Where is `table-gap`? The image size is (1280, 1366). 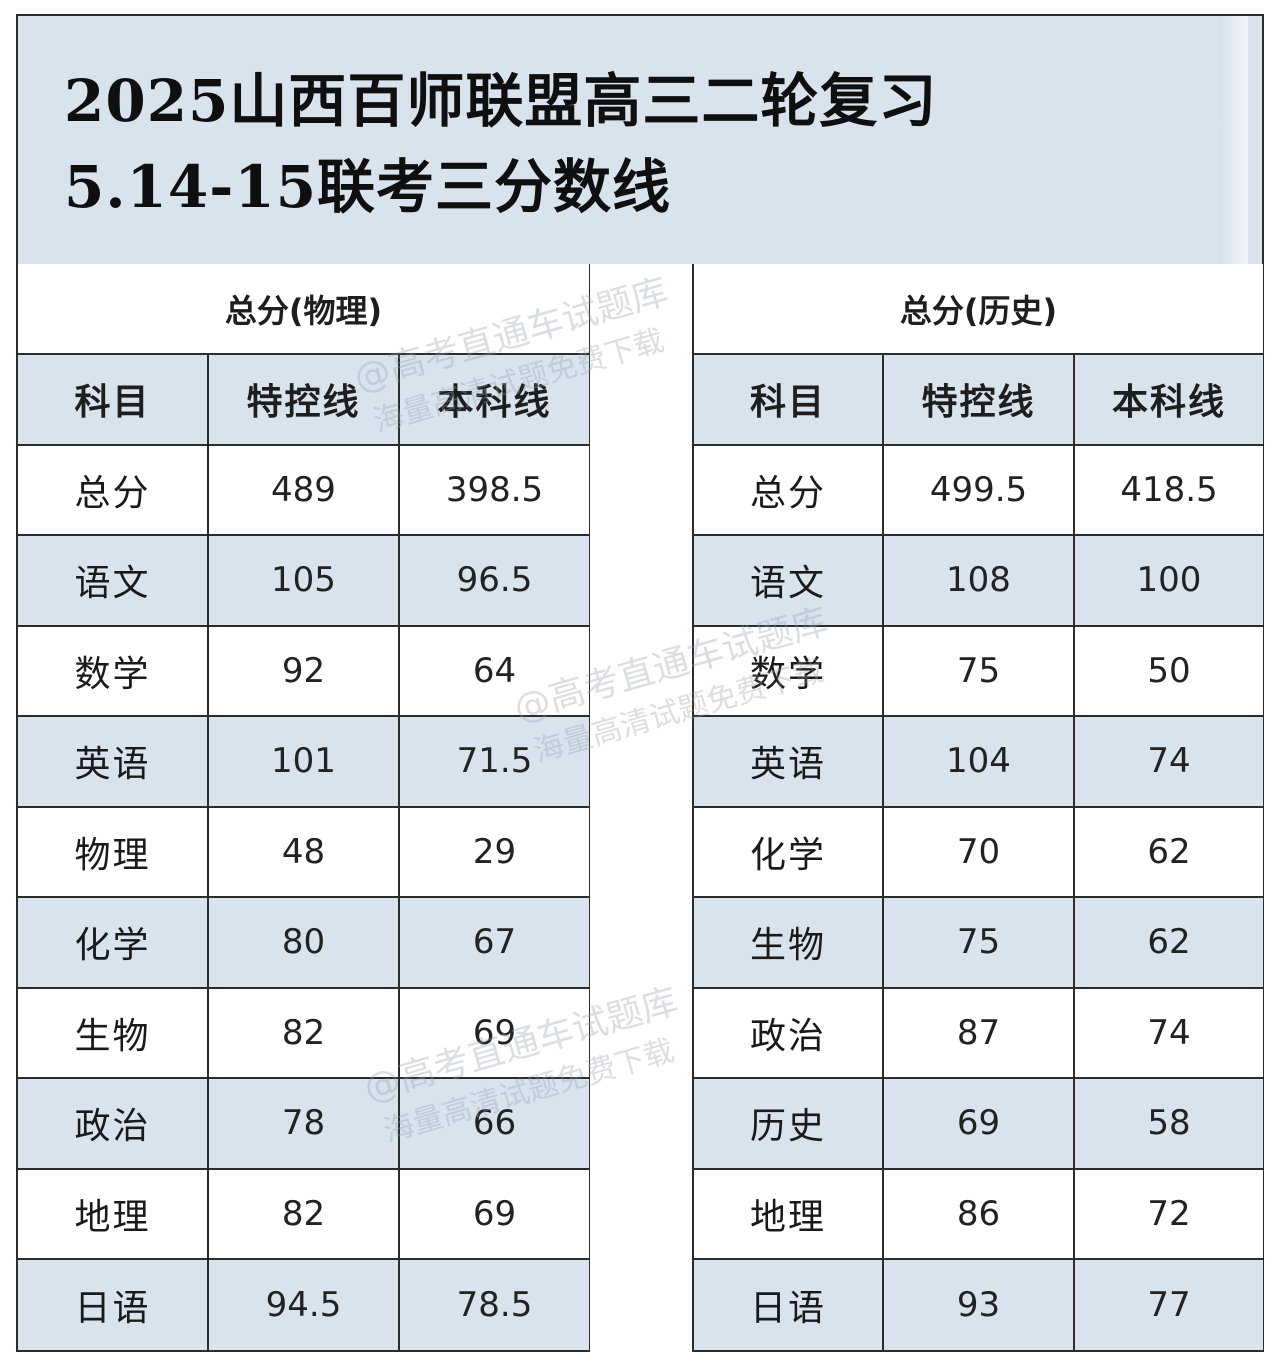
table-gap is located at coordinates (641, 808).